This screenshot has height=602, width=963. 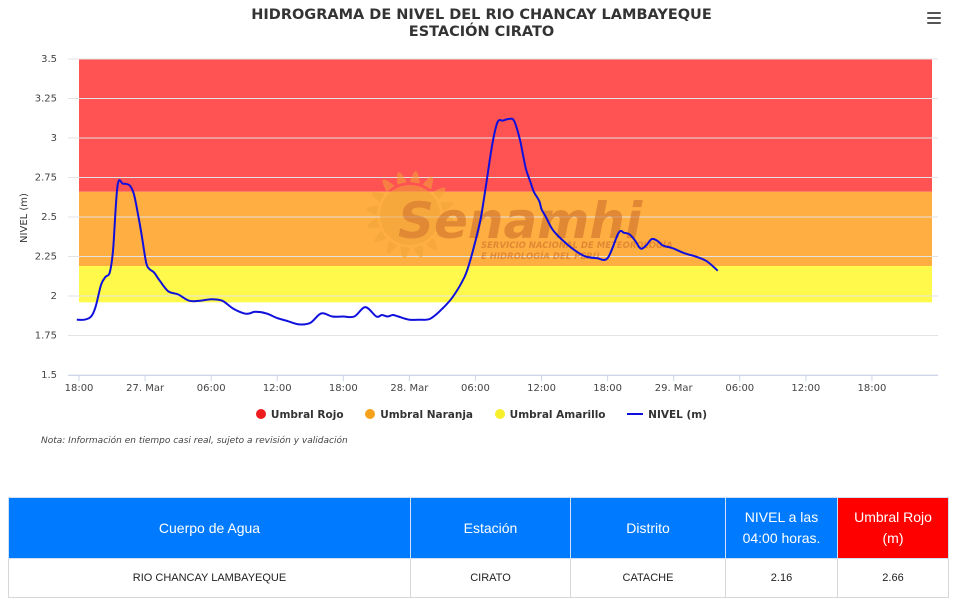 What do you see at coordinates (260, 414) in the screenshot?
I see `legend-marker-red` at bounding box center [260, 414].